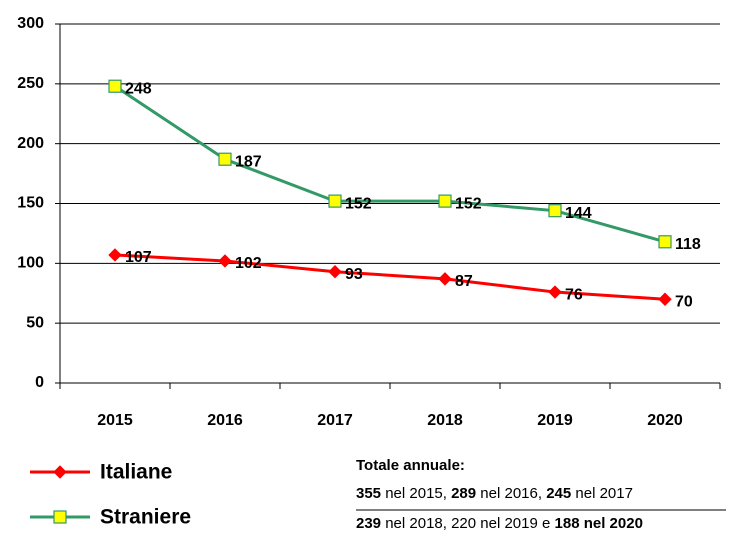 This screenshot has height=534, width=729. What do you see at coordinates (248, 263) in the screenshot?
I see `data-label: 102` at bounding box center [248, 263].